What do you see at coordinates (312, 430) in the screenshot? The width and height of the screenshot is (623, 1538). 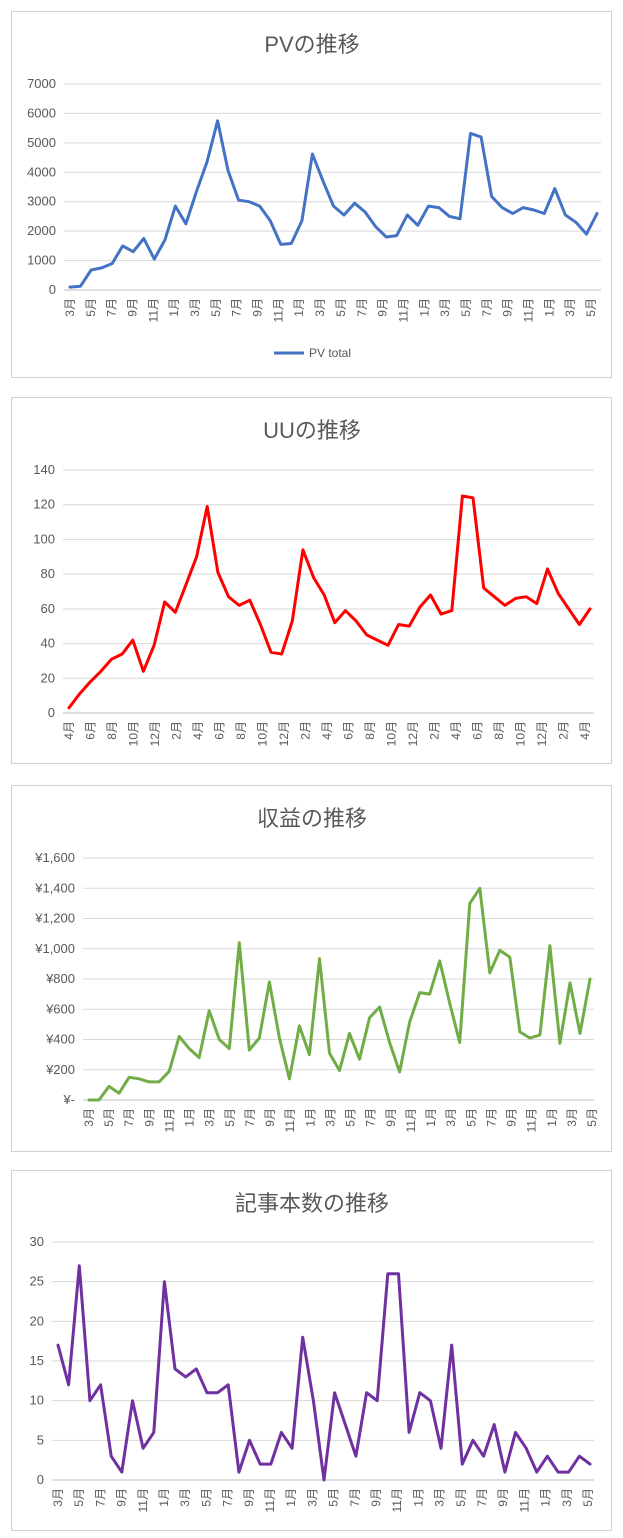 I see `chart-title: UUの推移` at bounding box center [312, 430].